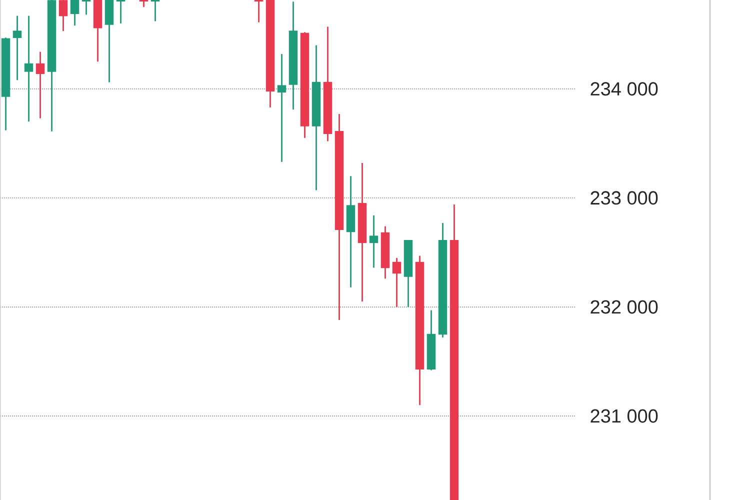 This screenshot has height=500, width=750. What do you see at coordinates (624, 307) in the screenshot?
I see `y-tick-label: 232 000` at bounding box center [624, 307].